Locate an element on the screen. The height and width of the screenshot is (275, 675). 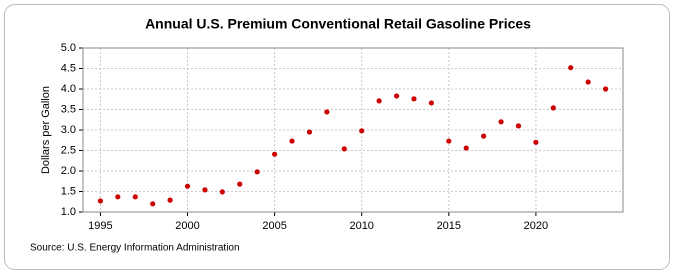
y-tick-label: 1.5 is located at coordinates (68, 191).